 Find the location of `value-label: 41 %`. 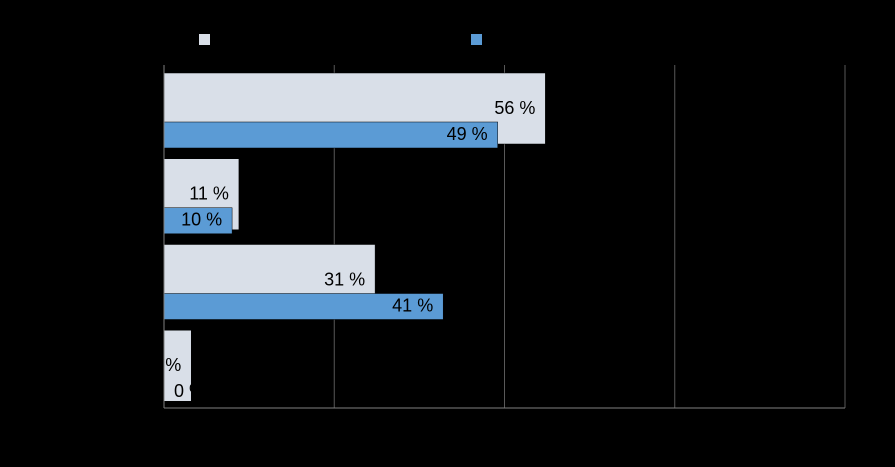

value-label: 41 % is located at coordinates (412, 305).